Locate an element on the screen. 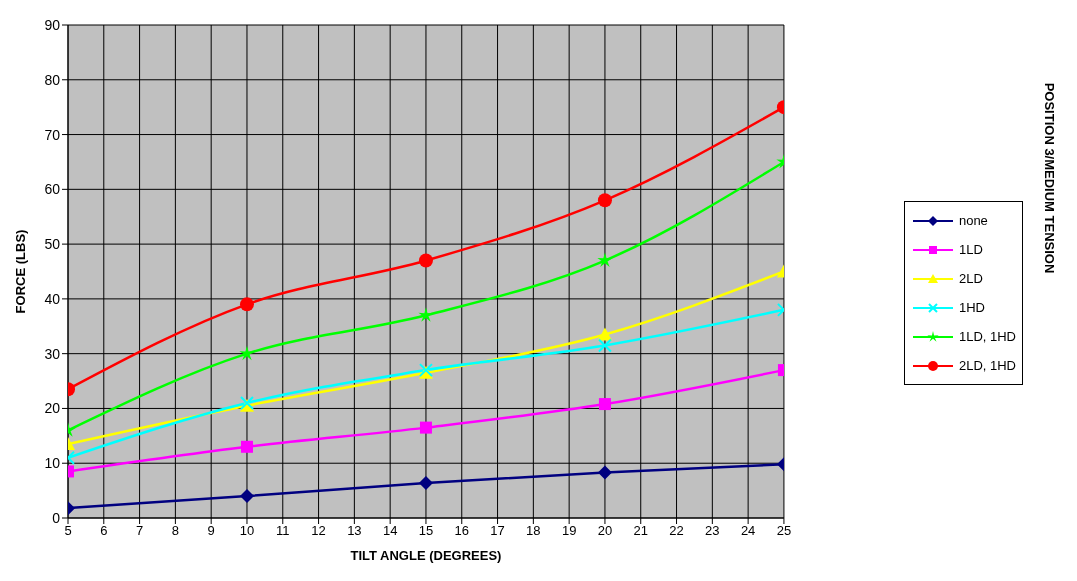 The image size is (1077, 581). x-tick-label: 6 is located at coordinates (104, 531).